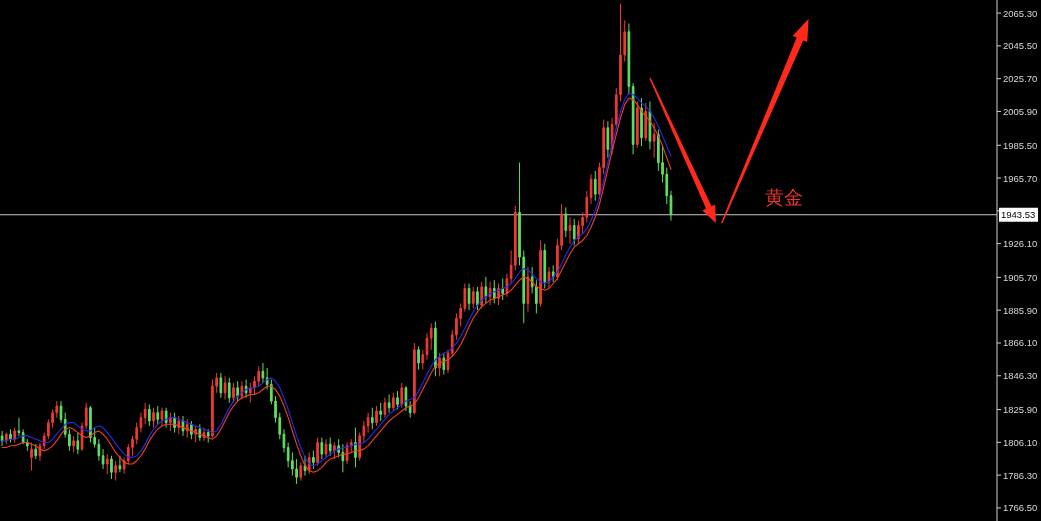  Describe the element at coordinates (783, 196) in the screenshot. I see `annotation: 黄金` at that location.